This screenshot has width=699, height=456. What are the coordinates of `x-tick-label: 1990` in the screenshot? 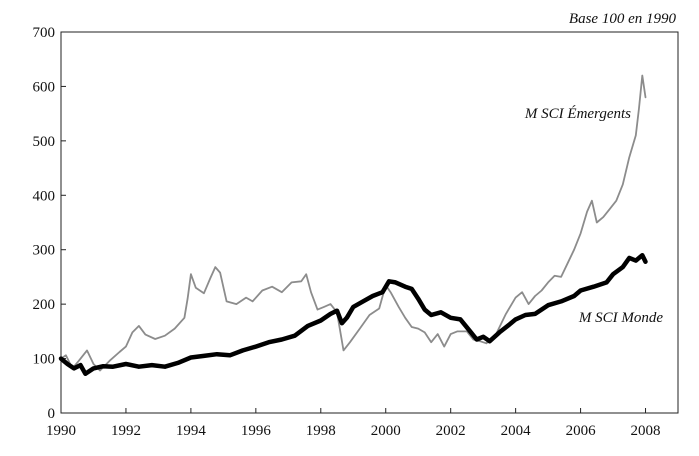 It's located at (61, 431).